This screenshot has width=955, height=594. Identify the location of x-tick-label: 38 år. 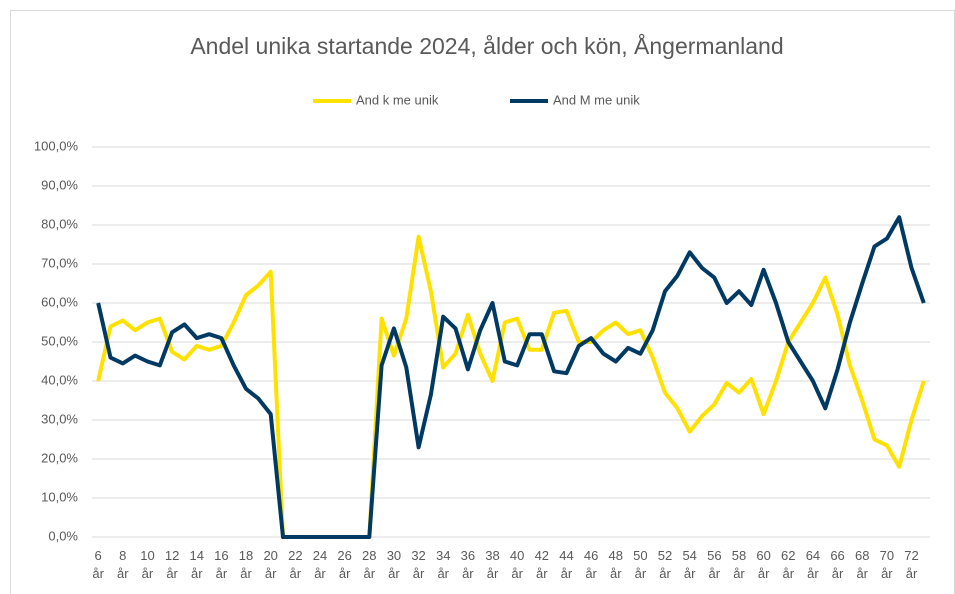
(492, 564).